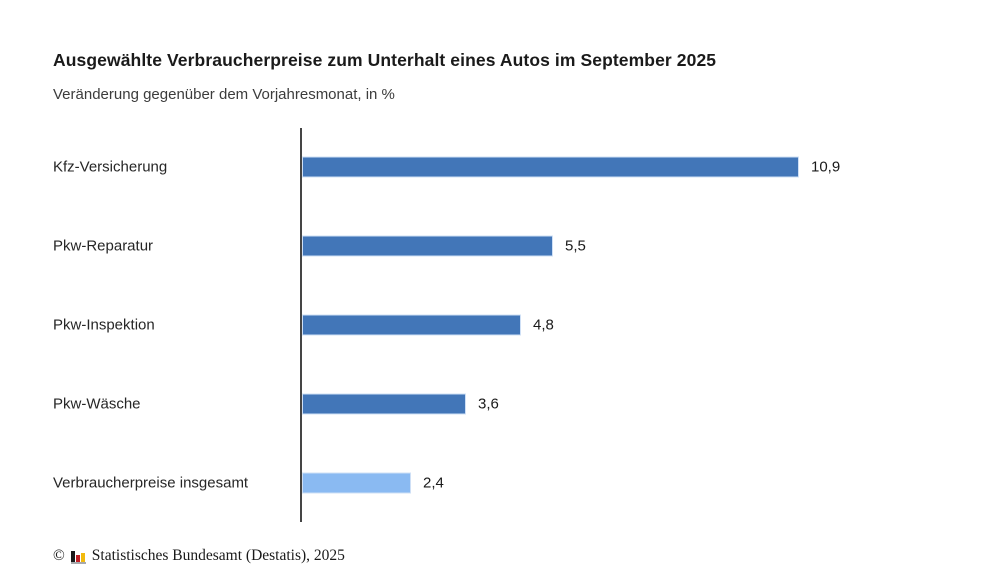  Describe the element at coordinates (500, 482) in the screenshot. I see `chart-row: Verbraucherpreise insgesamt 2,4` at that location.